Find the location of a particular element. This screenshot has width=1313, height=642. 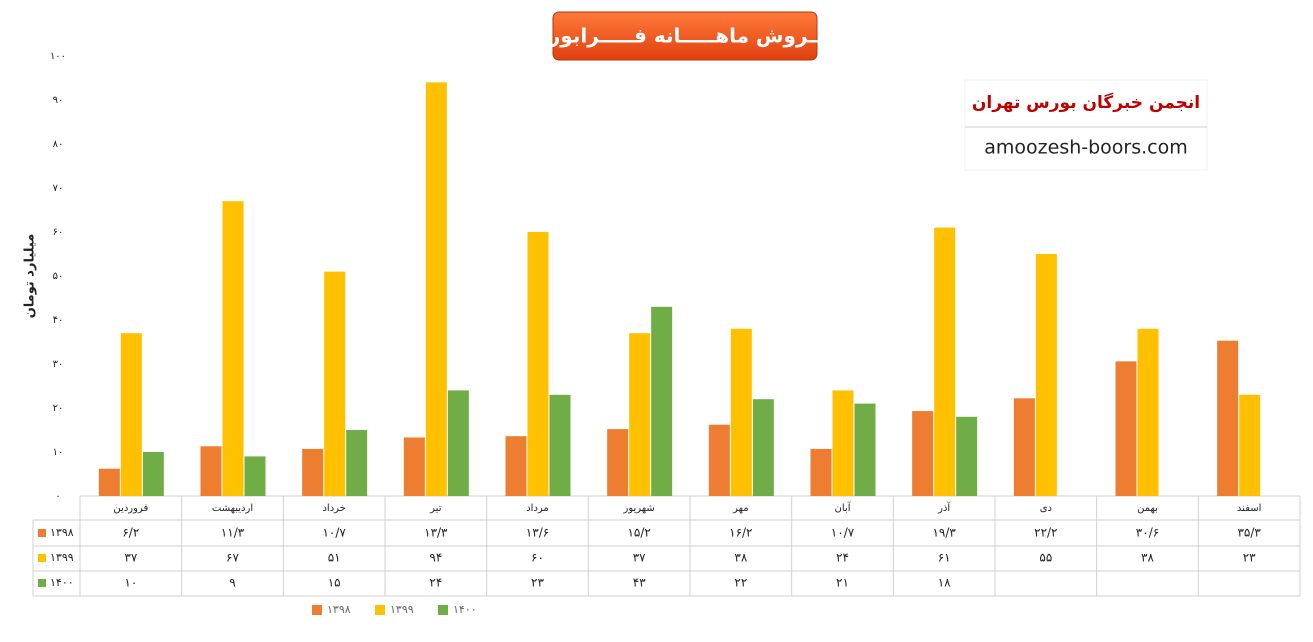

x-tick-label: دی is located at coordinates (1046, 508).